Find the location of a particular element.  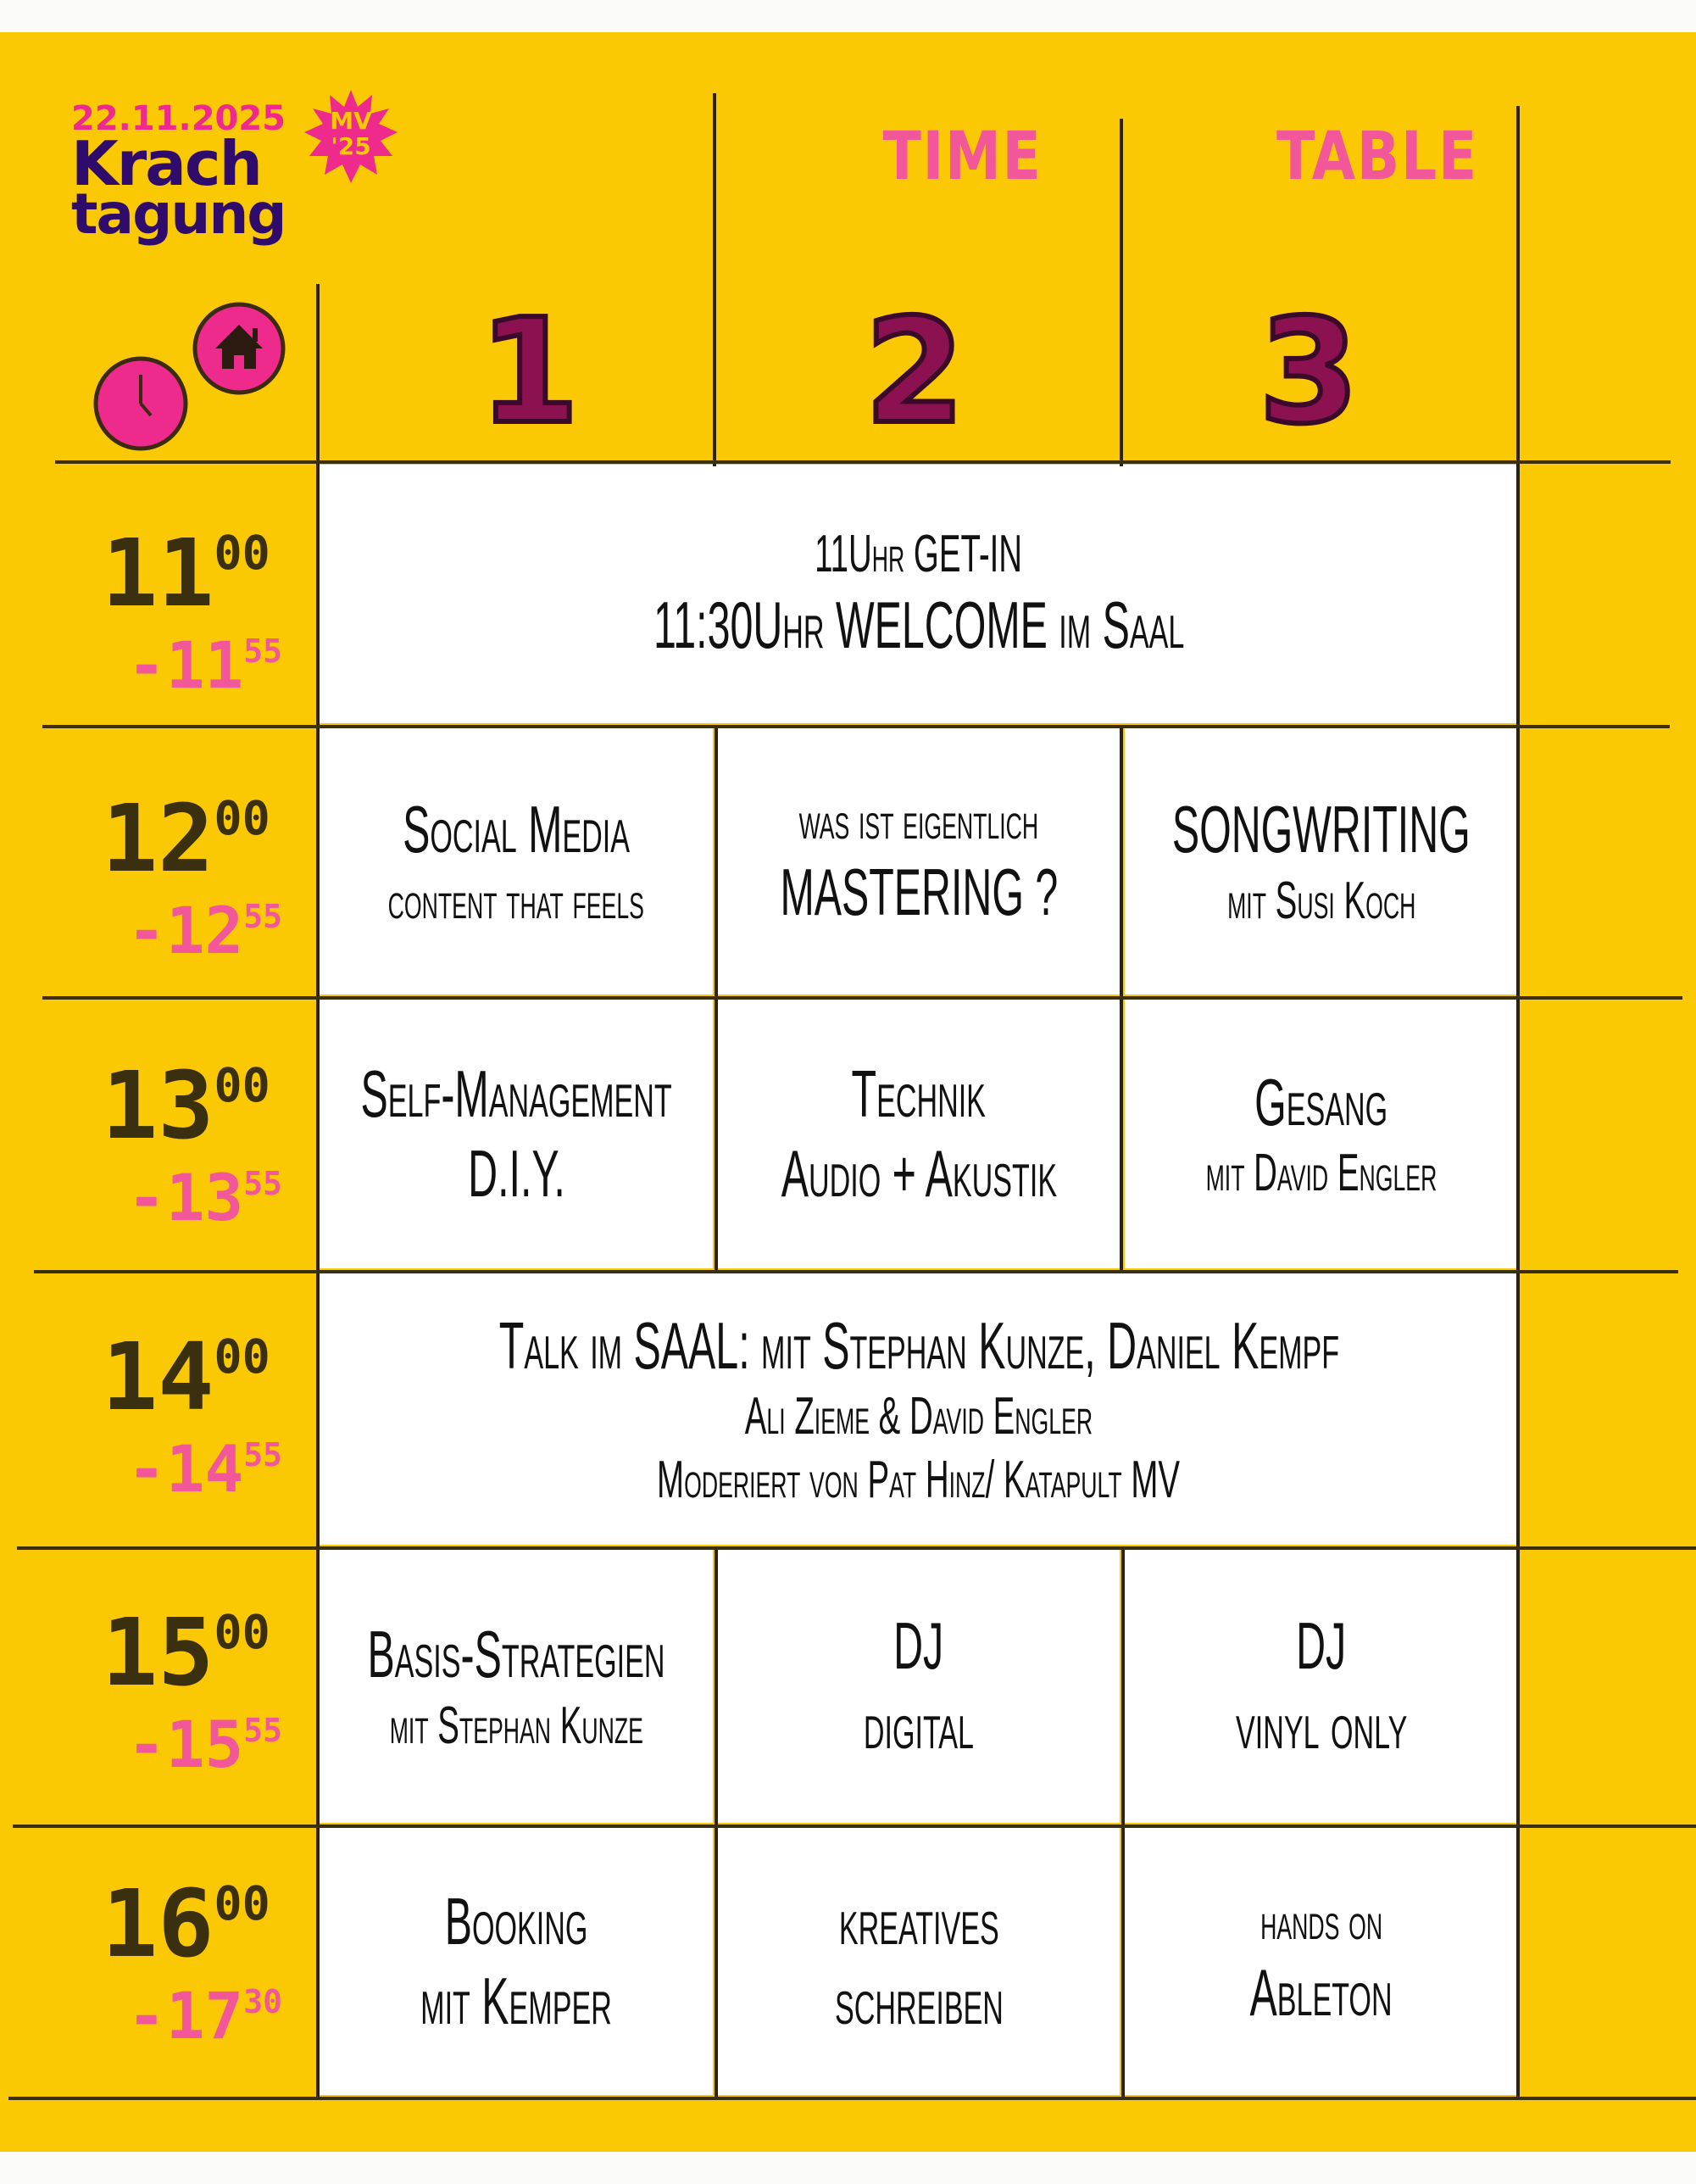

time-slot-12: 1200 -1255 is located at coordinates (192, 876).